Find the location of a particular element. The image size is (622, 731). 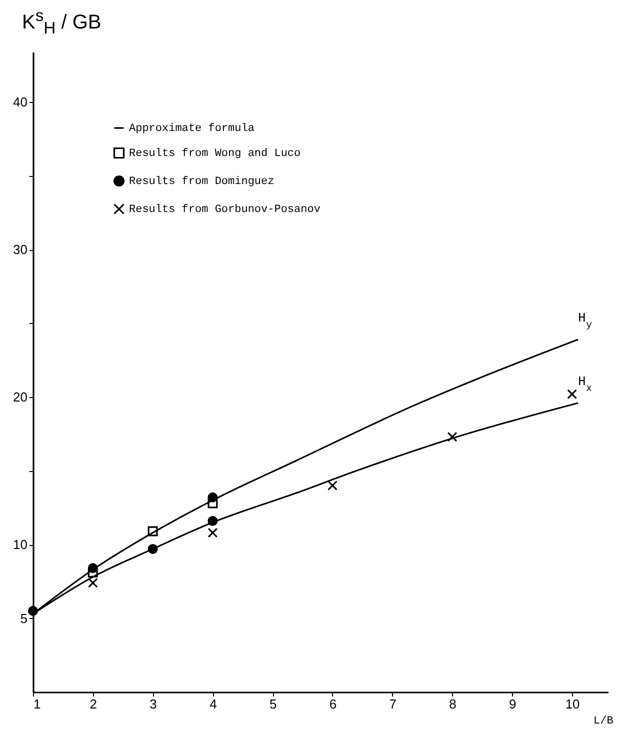

x-tick-label: 2 is located at coordinates (94, 704).